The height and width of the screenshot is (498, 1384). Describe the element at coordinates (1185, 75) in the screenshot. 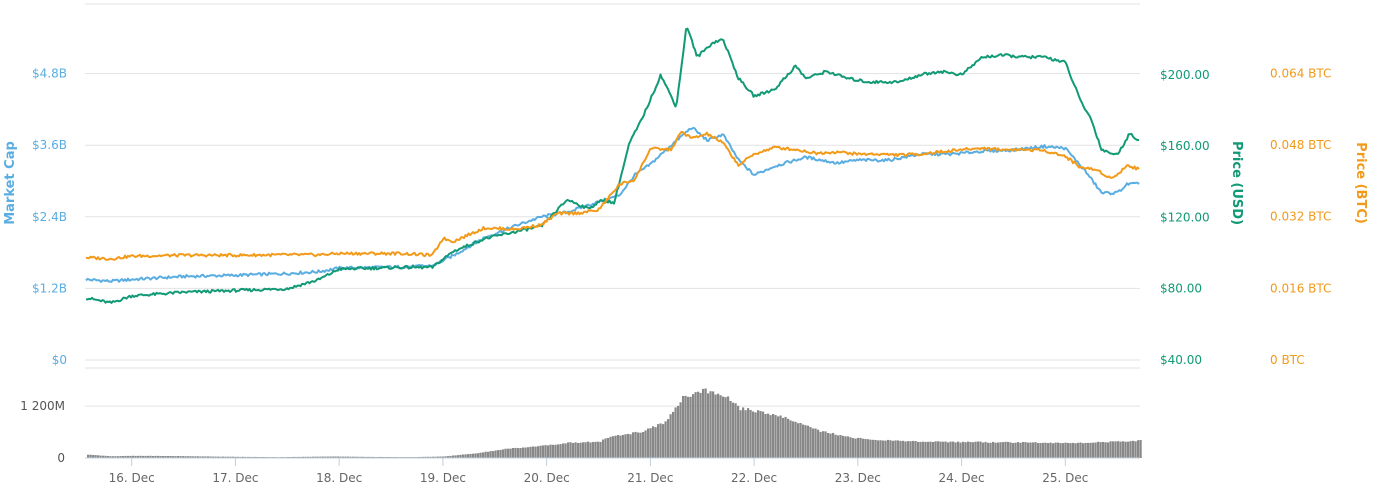

I see `price-usd-tick-label: $200.00` at that location.